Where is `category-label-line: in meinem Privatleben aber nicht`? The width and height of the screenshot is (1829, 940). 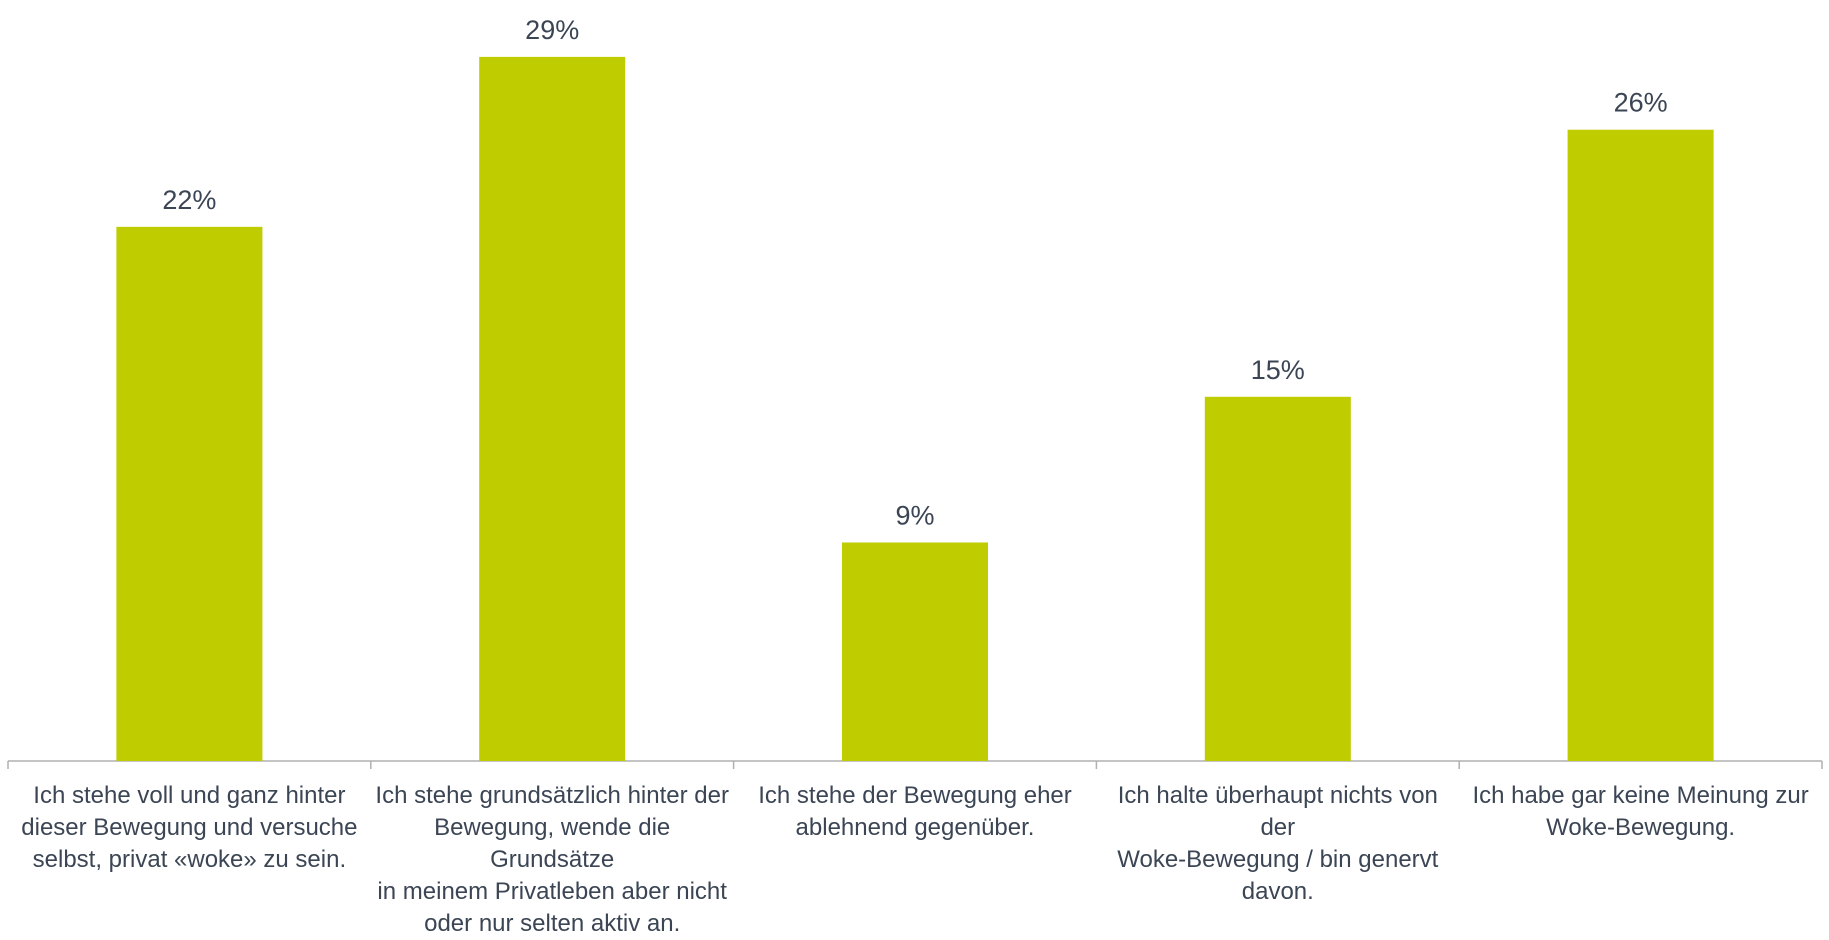 category-label-line: in meinem Privatleben aber nicht is located at coordinates (552, 891).